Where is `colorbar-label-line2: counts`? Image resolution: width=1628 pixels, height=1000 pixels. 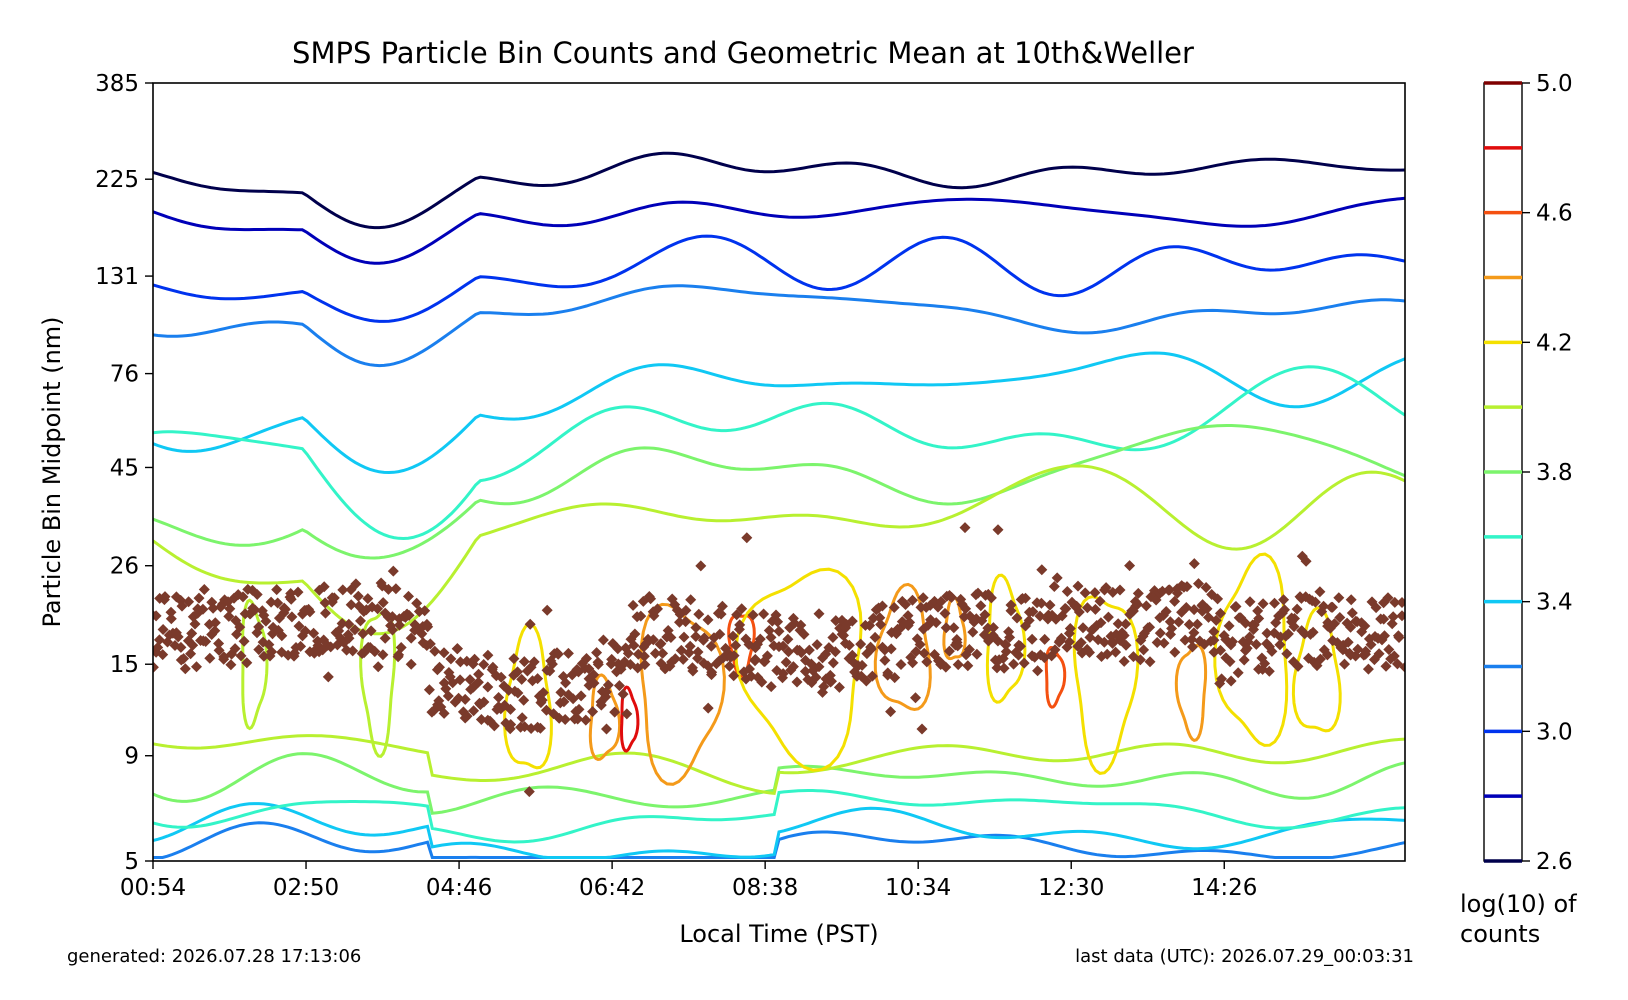
colorbar-label-line2: counts is located at coordinates (1500, 934).